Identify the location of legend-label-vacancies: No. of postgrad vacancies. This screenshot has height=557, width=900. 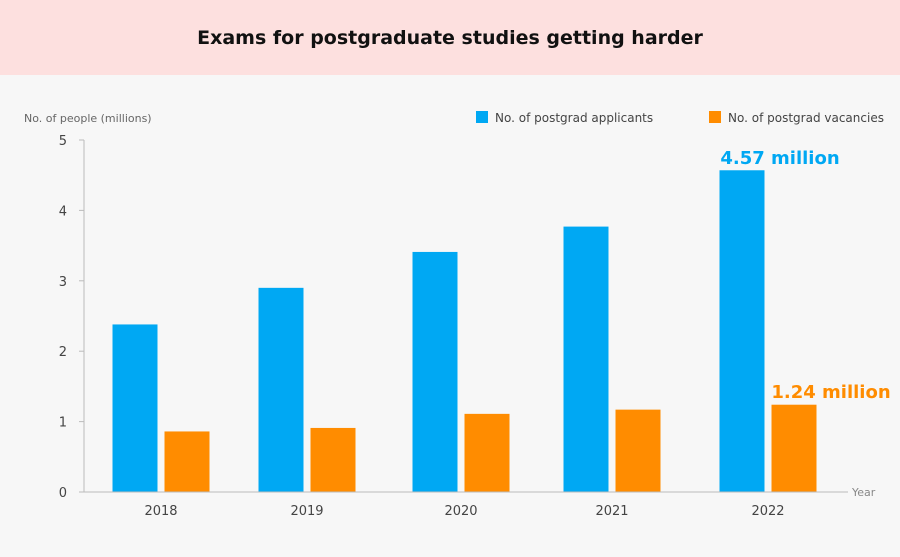
(806, 118).